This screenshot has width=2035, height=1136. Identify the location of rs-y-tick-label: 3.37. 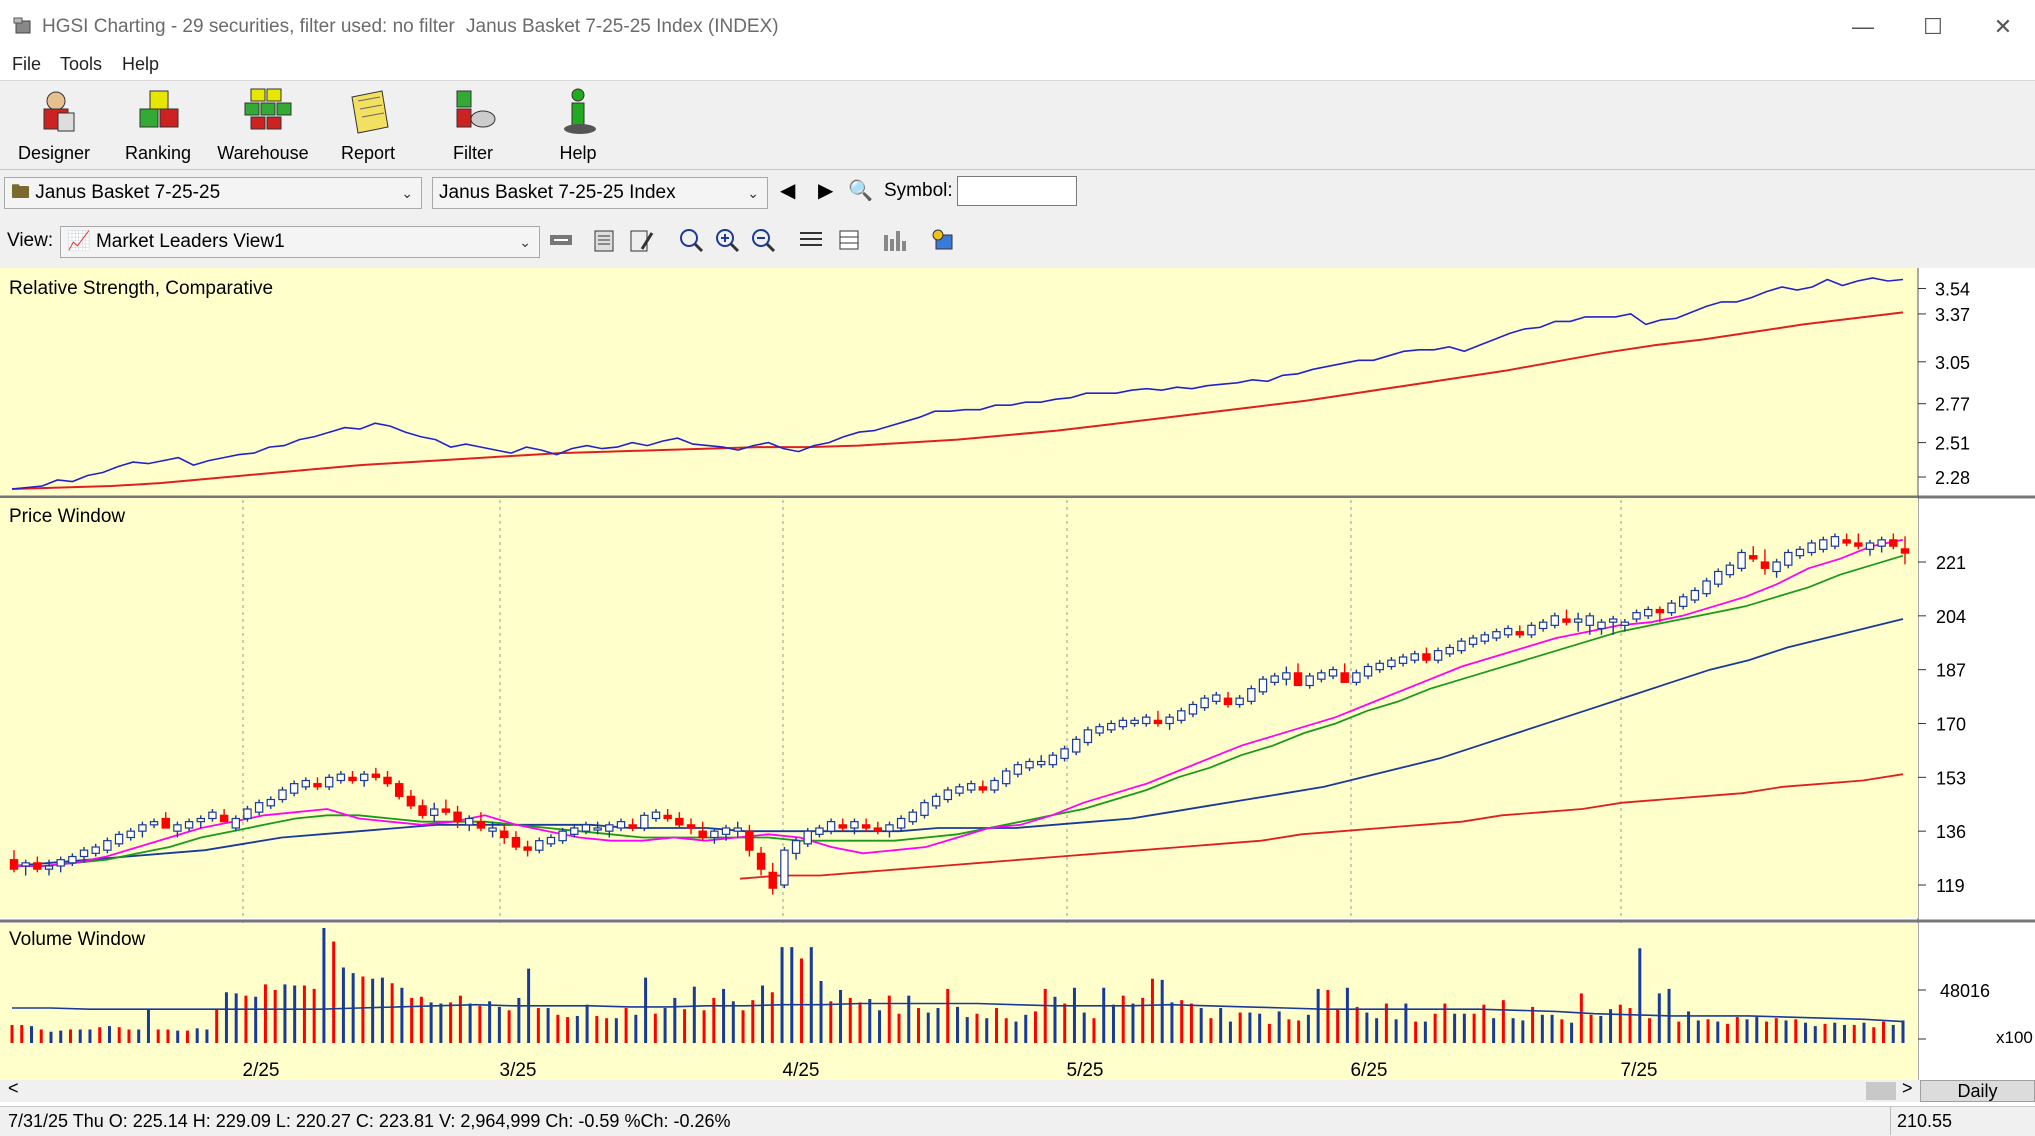
(1952, 315).